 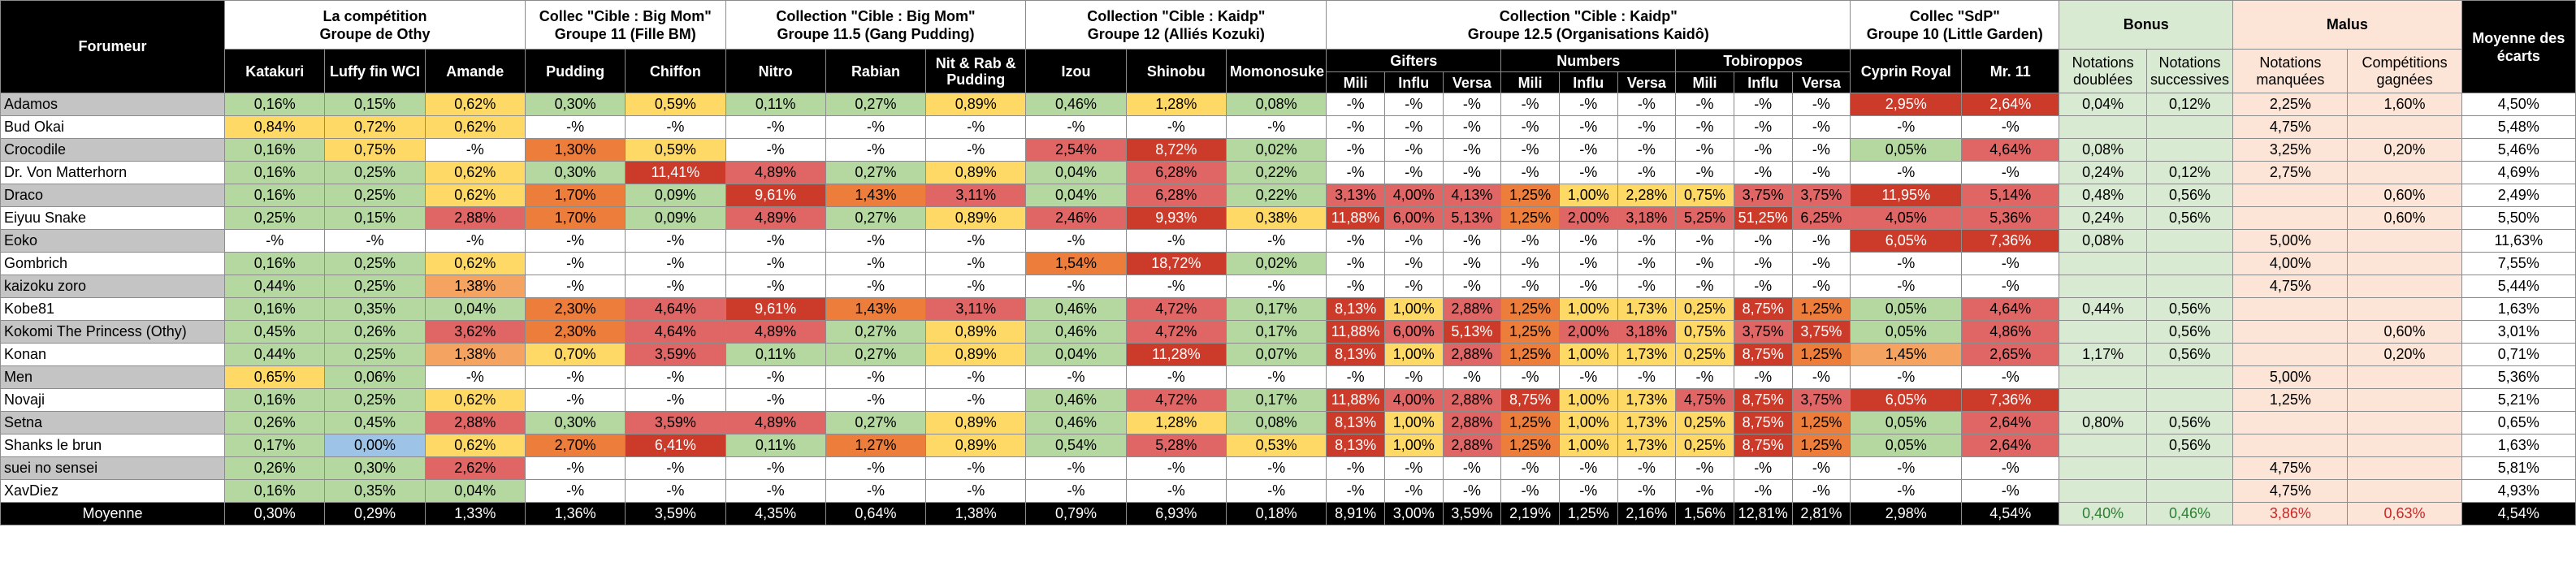 I want to click on score-cell: 2,95%, so click(x=1906, y=104).